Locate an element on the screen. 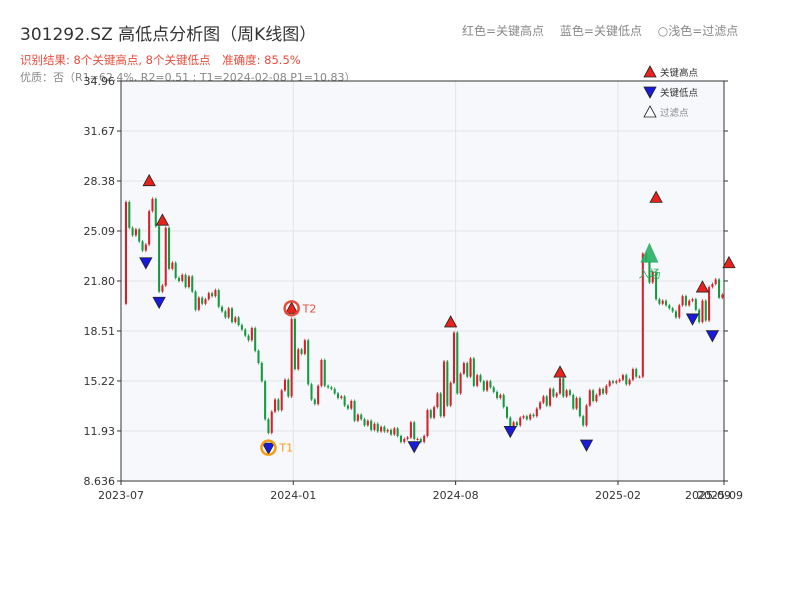 This screenshot has width=800, height=600. x-tick-label: 2023-07 is located at coordinates (121, 495).